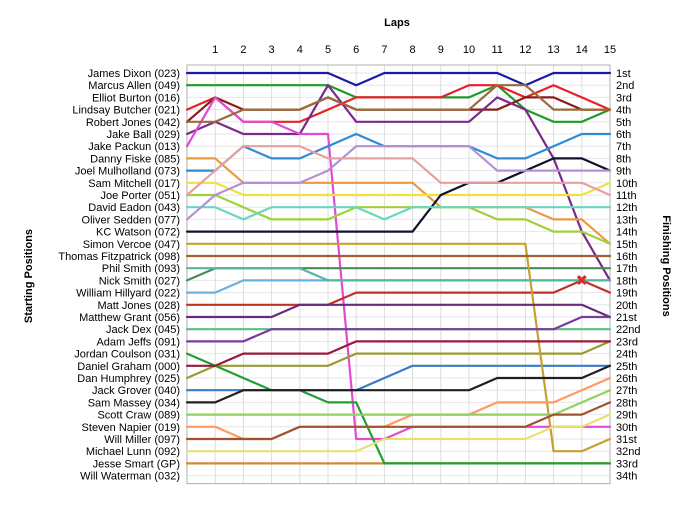  I want to click on starting-position-label: James Dixon (023), so click(134, 74).